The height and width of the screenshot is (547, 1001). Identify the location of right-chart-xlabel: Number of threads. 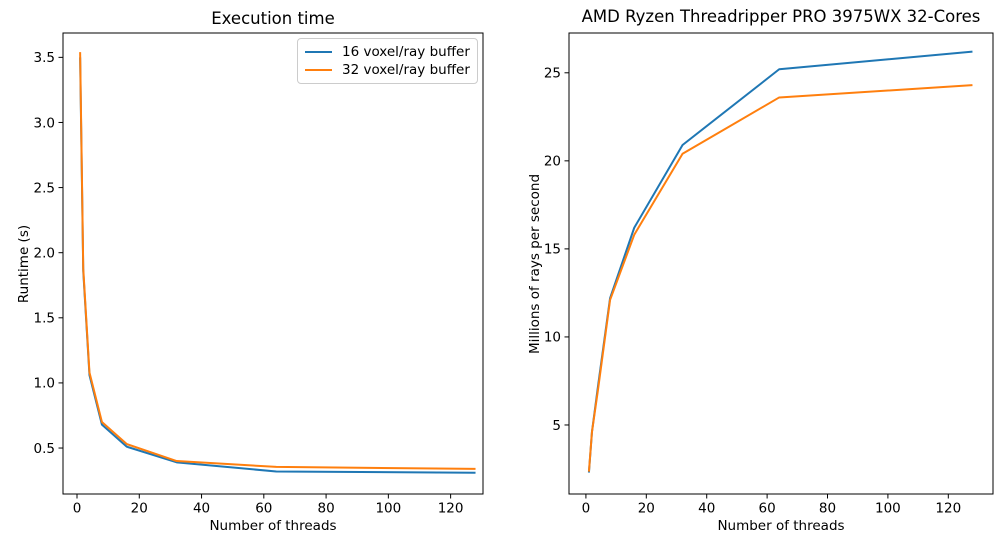
(781, 526).